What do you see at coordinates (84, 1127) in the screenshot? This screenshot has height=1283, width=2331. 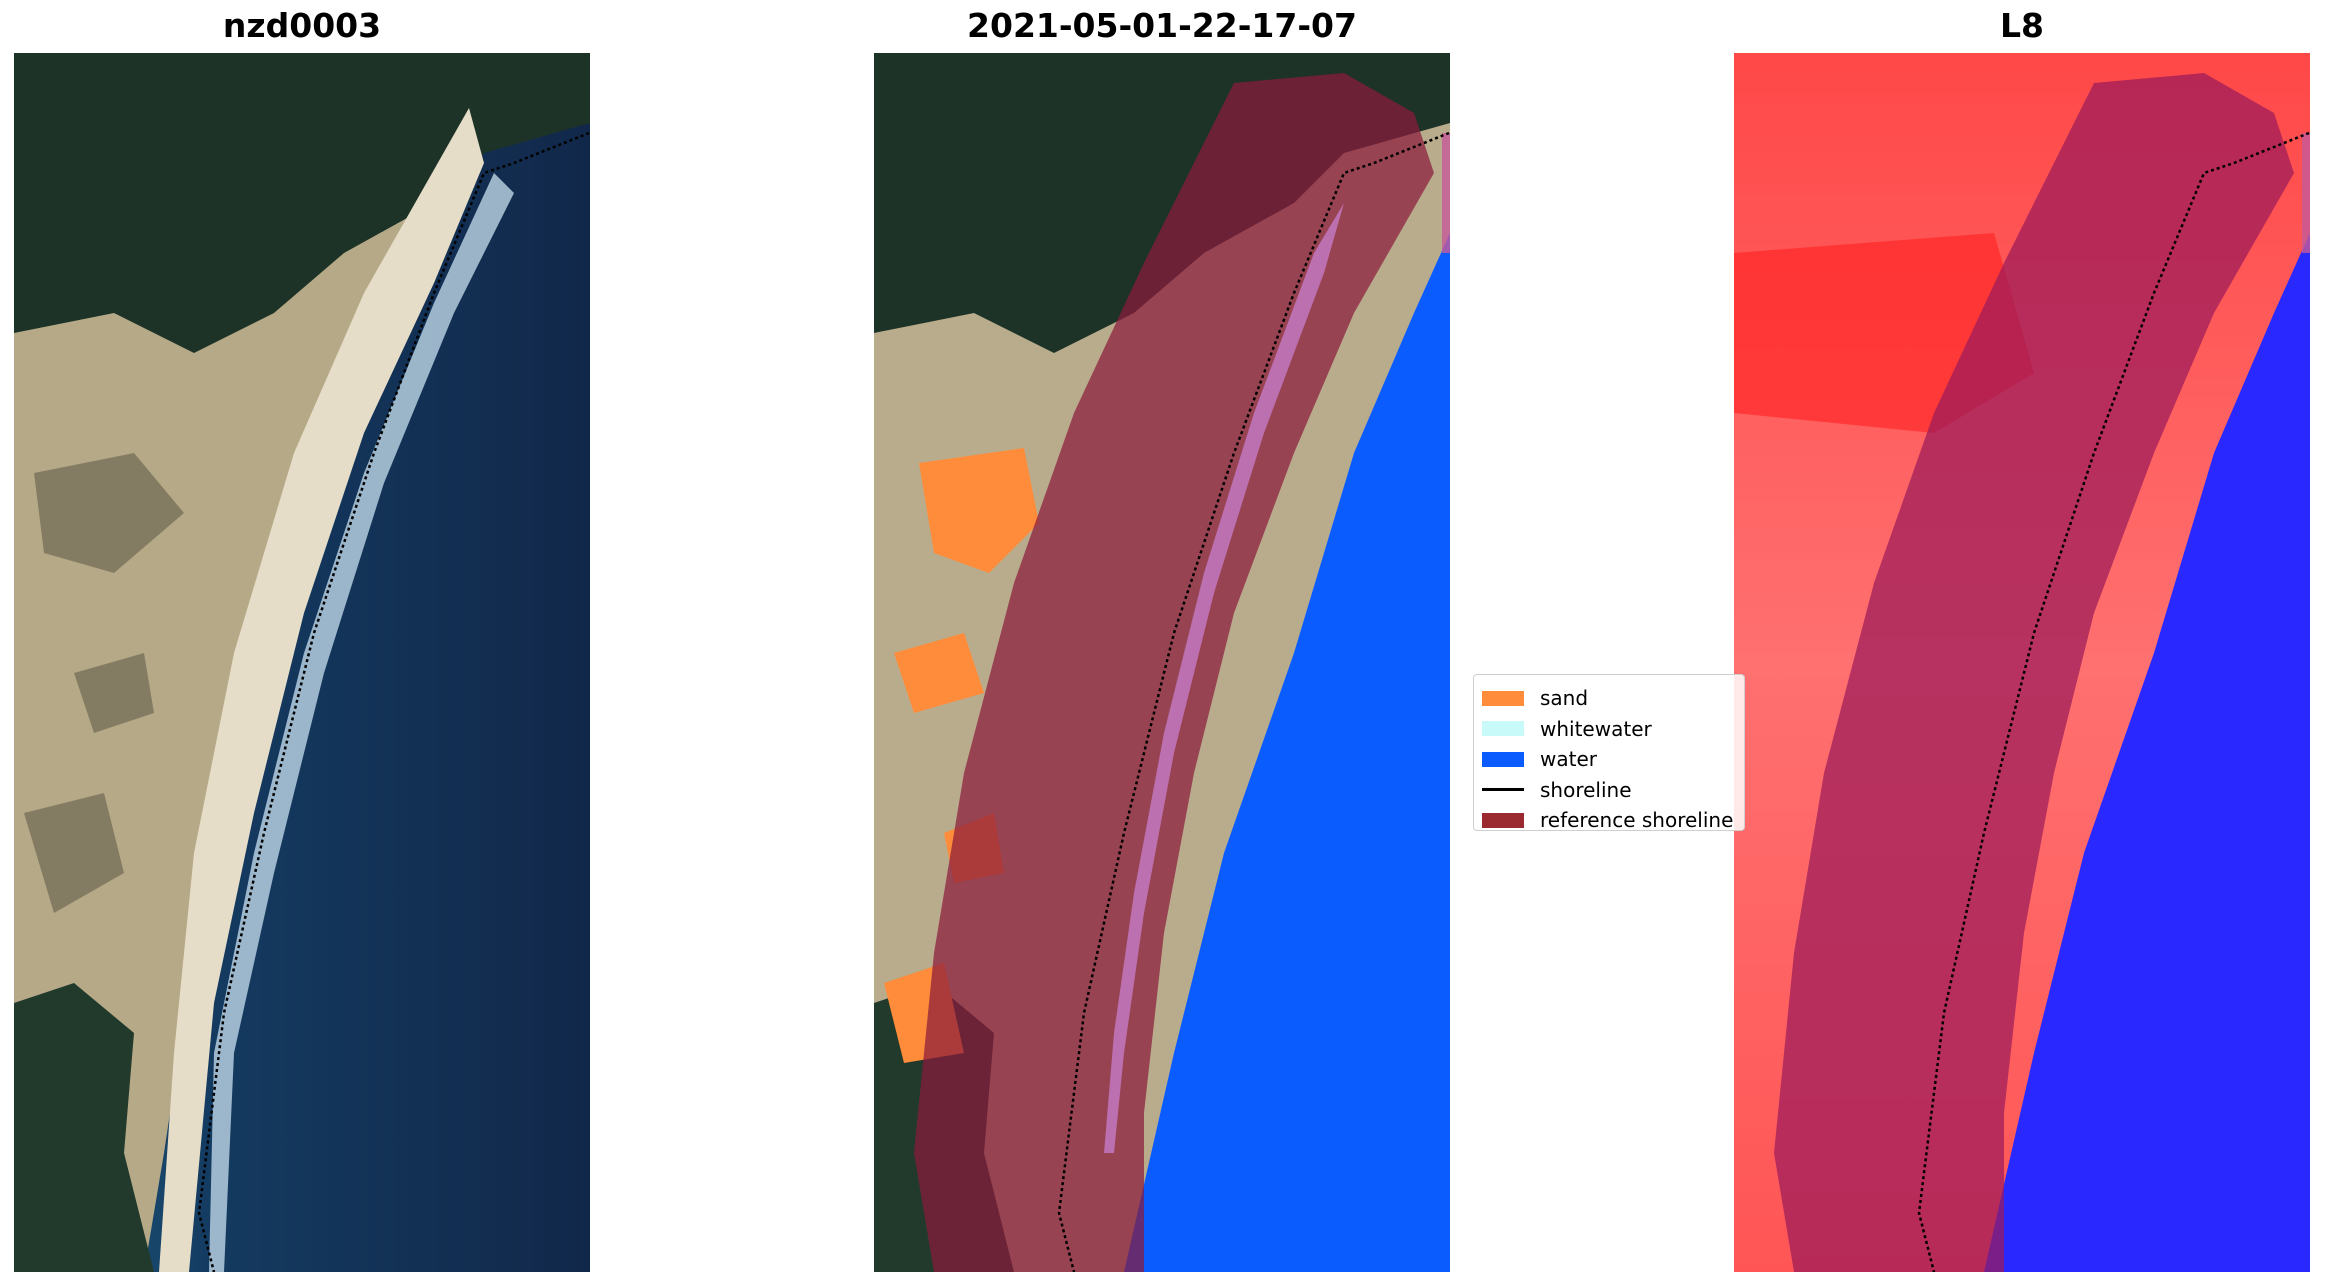 I see `forest-south` at bounding box center [84, 1127].